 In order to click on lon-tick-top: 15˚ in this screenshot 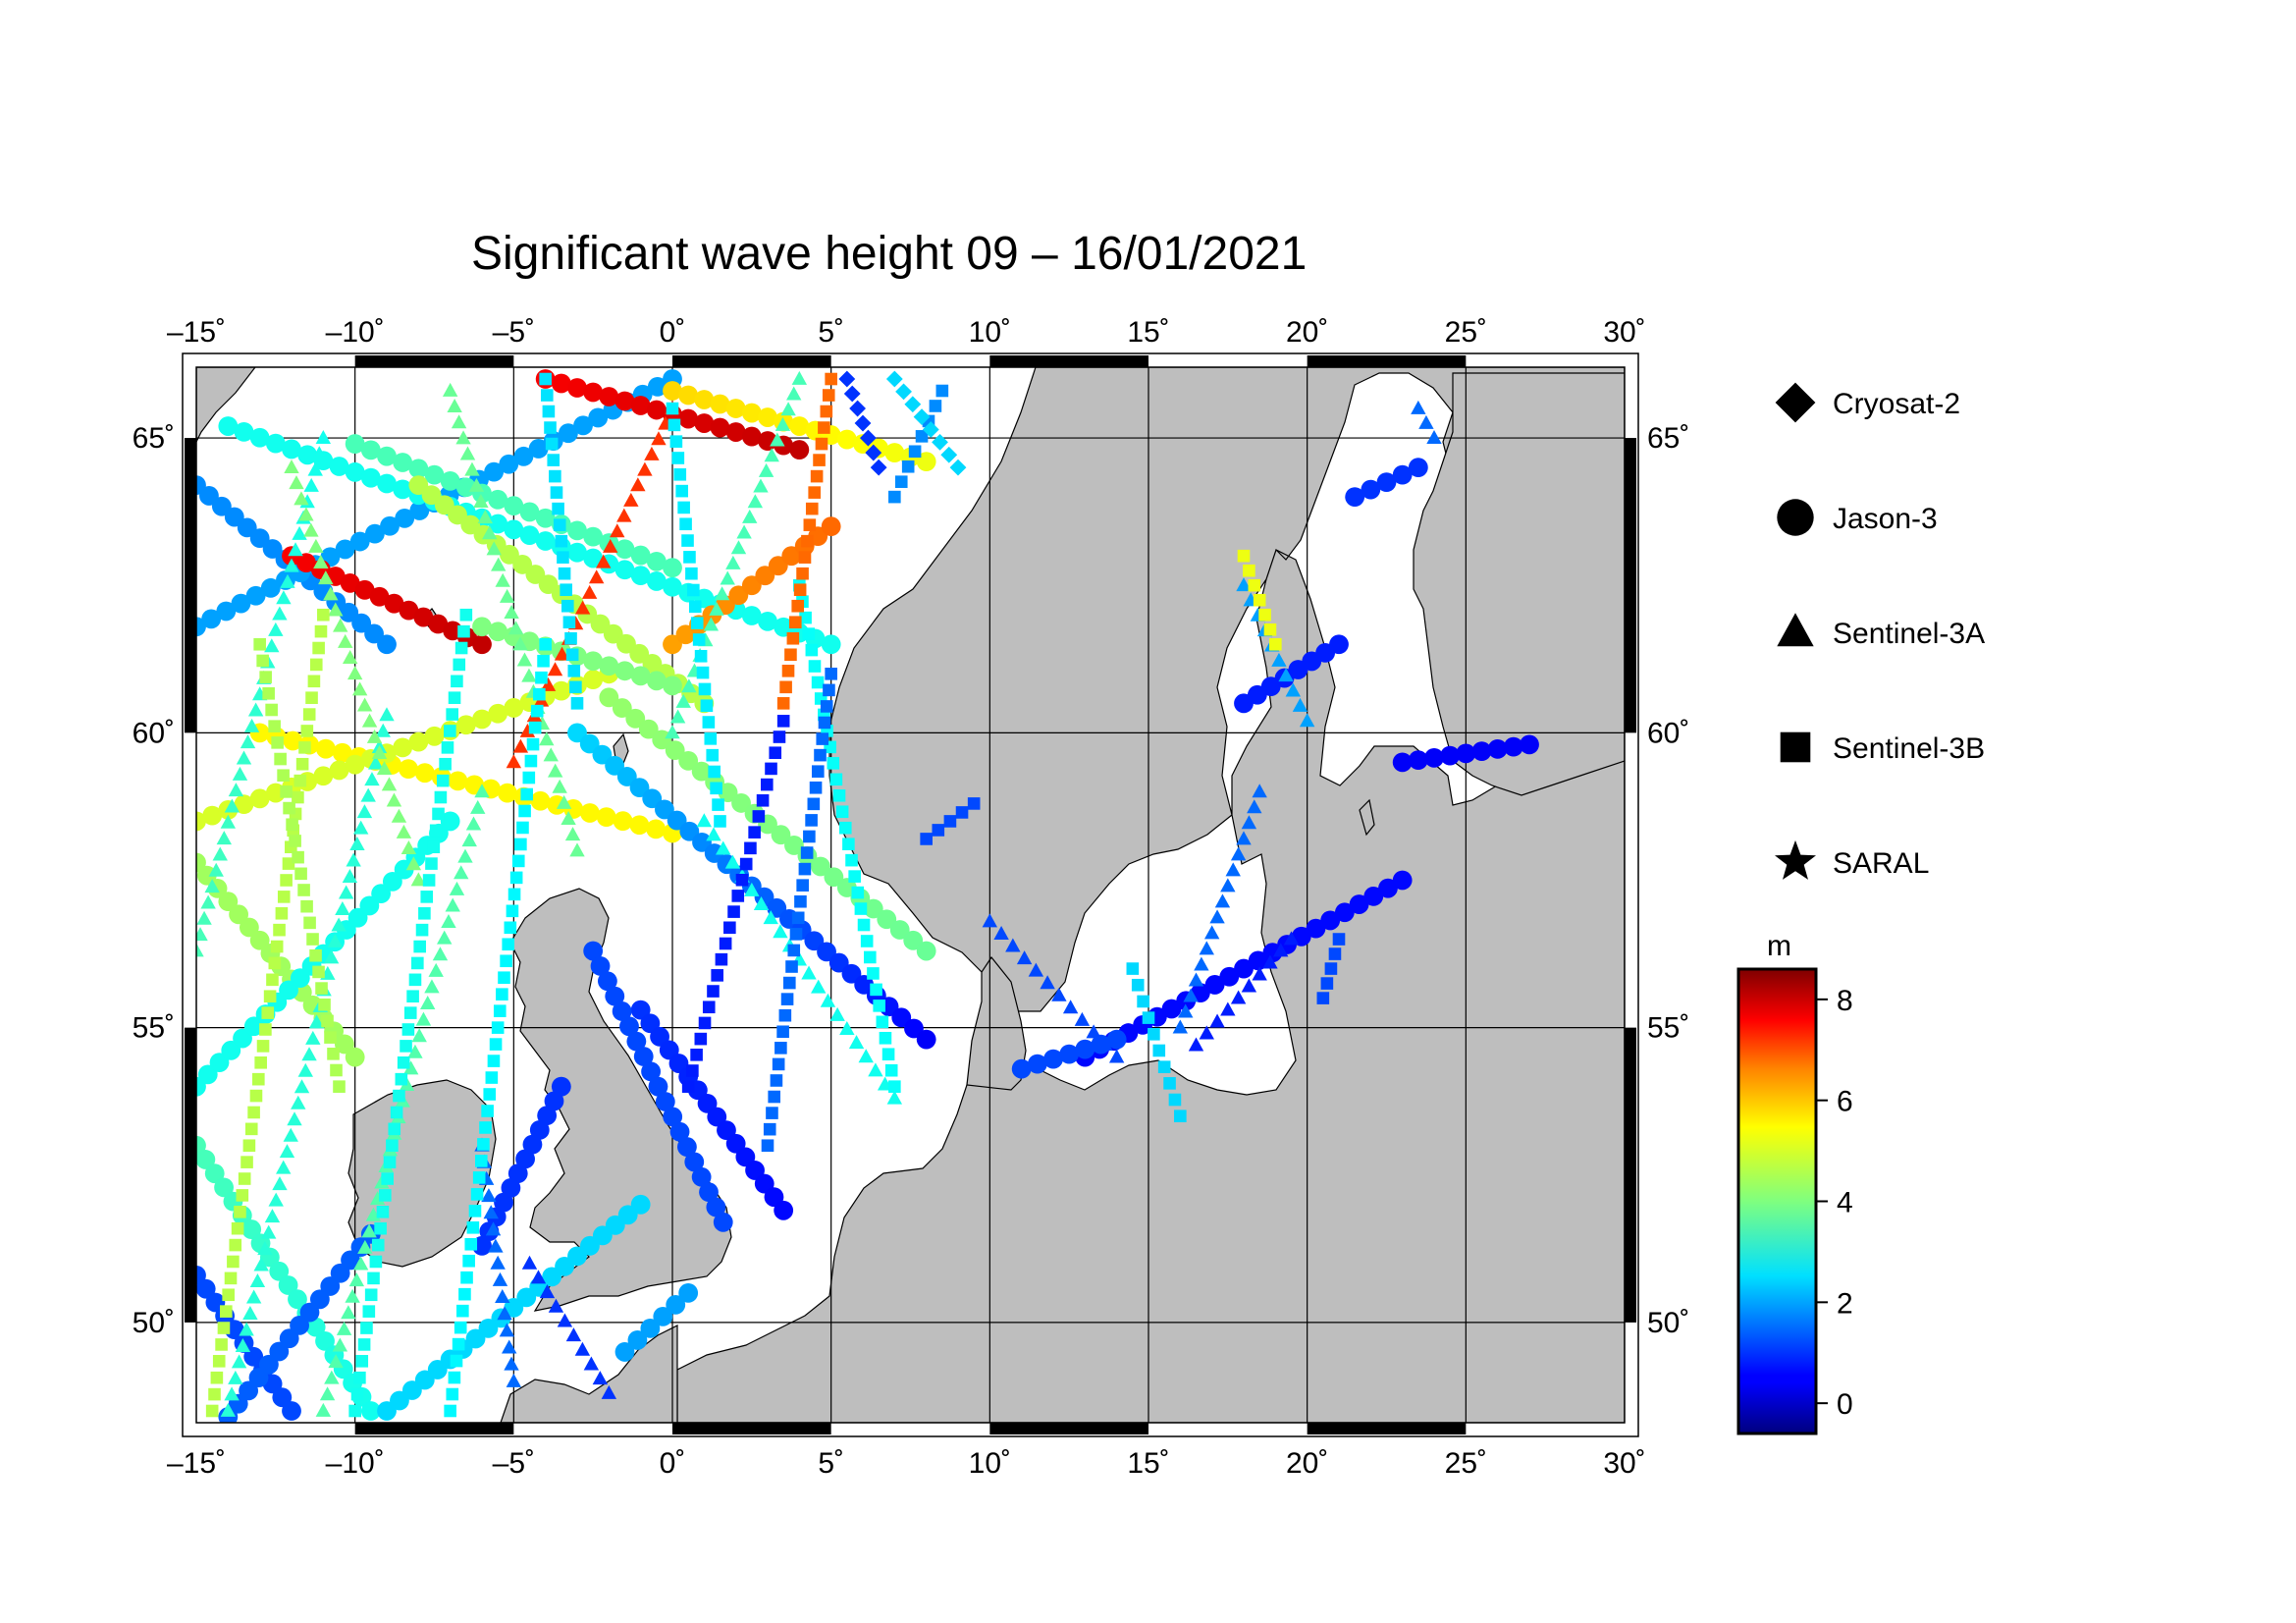, I will do `click(1148, 332)`.